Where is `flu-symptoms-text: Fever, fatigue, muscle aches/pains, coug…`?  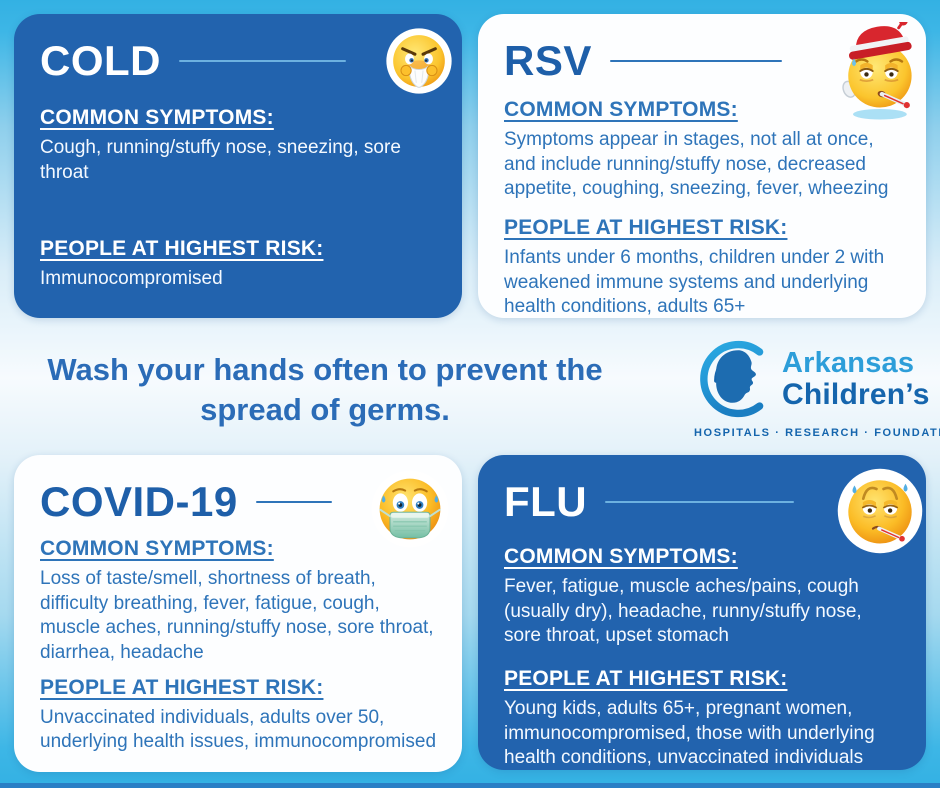
flu-symptoms-text: Fever, fatigue, muscle aches/pains, coug… is located at coordinates (683, 611).